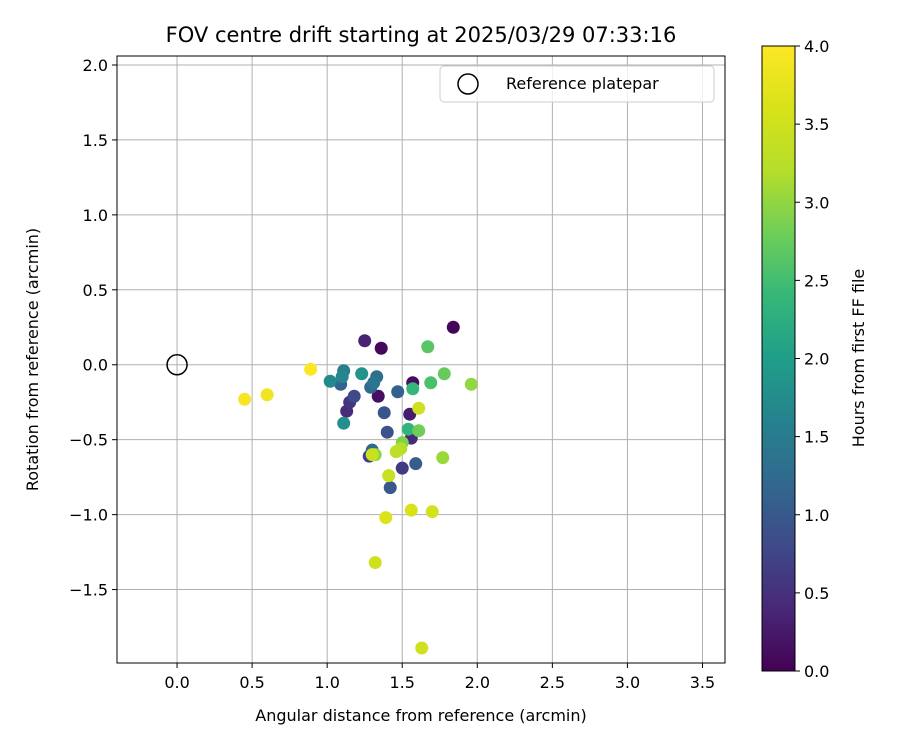 Image resolution: width=900 pixels, height=750 pixels. Describe the element at coordinates (702, 682) in the screenshot. I see `x-tick-label: 3.5` at that location.